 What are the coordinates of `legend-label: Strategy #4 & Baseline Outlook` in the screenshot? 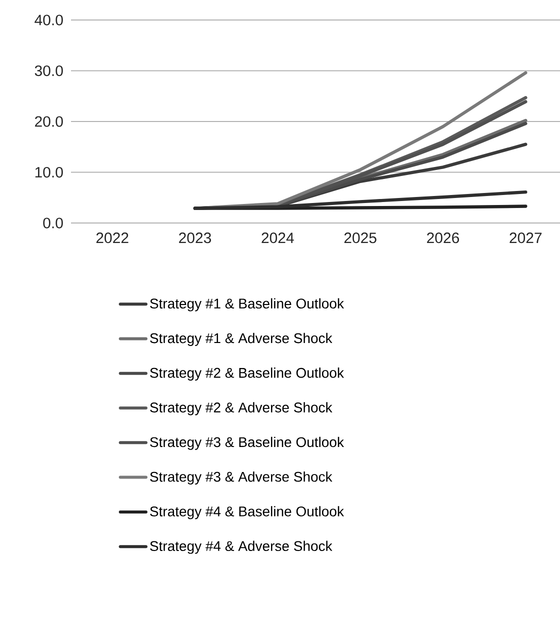 It's located at (247, 513).